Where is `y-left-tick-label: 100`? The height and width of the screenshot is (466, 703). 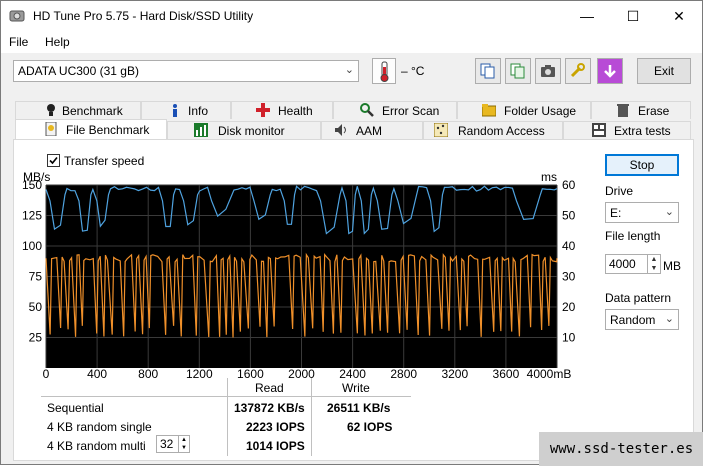 y-left-tick-label: 100 is located at coordinates (32, 246).